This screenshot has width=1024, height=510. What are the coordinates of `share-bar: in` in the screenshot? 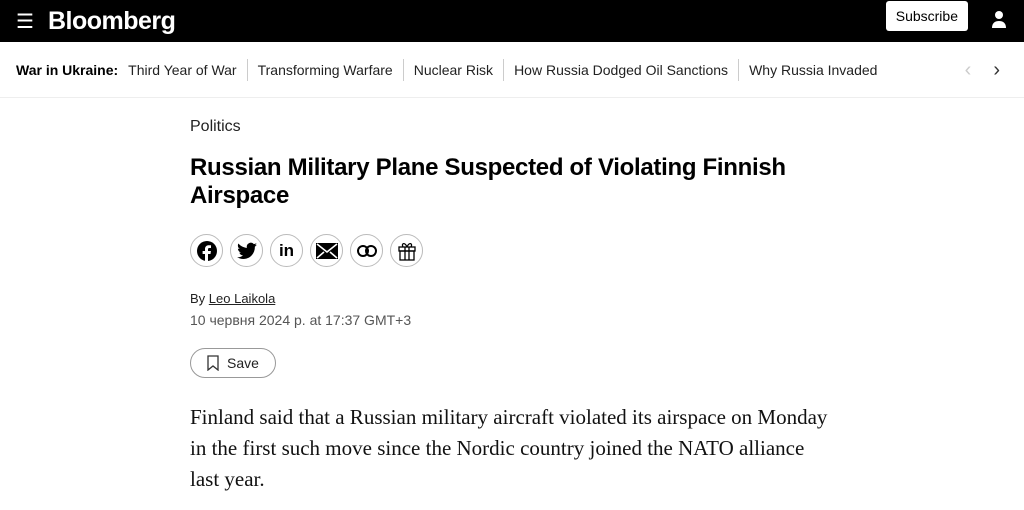 It's located at (520, 250).